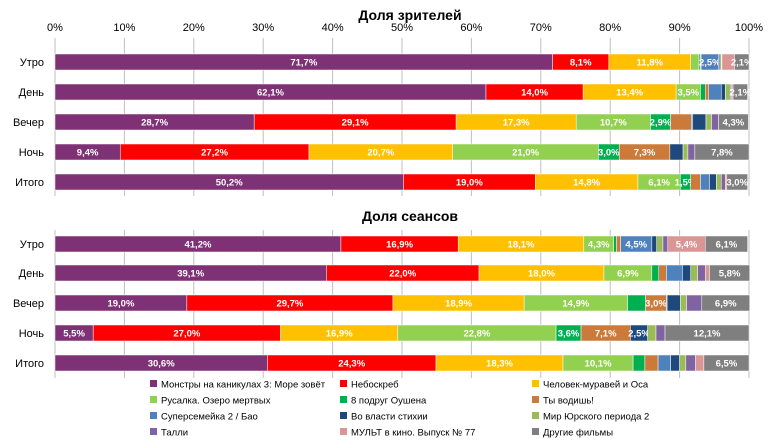 This screenshot has height=447, width=770. What do you see at coordinates (749, 28) in the screenshot?
I see `x-tick-label: 100%` at bounding box center [749, 28].